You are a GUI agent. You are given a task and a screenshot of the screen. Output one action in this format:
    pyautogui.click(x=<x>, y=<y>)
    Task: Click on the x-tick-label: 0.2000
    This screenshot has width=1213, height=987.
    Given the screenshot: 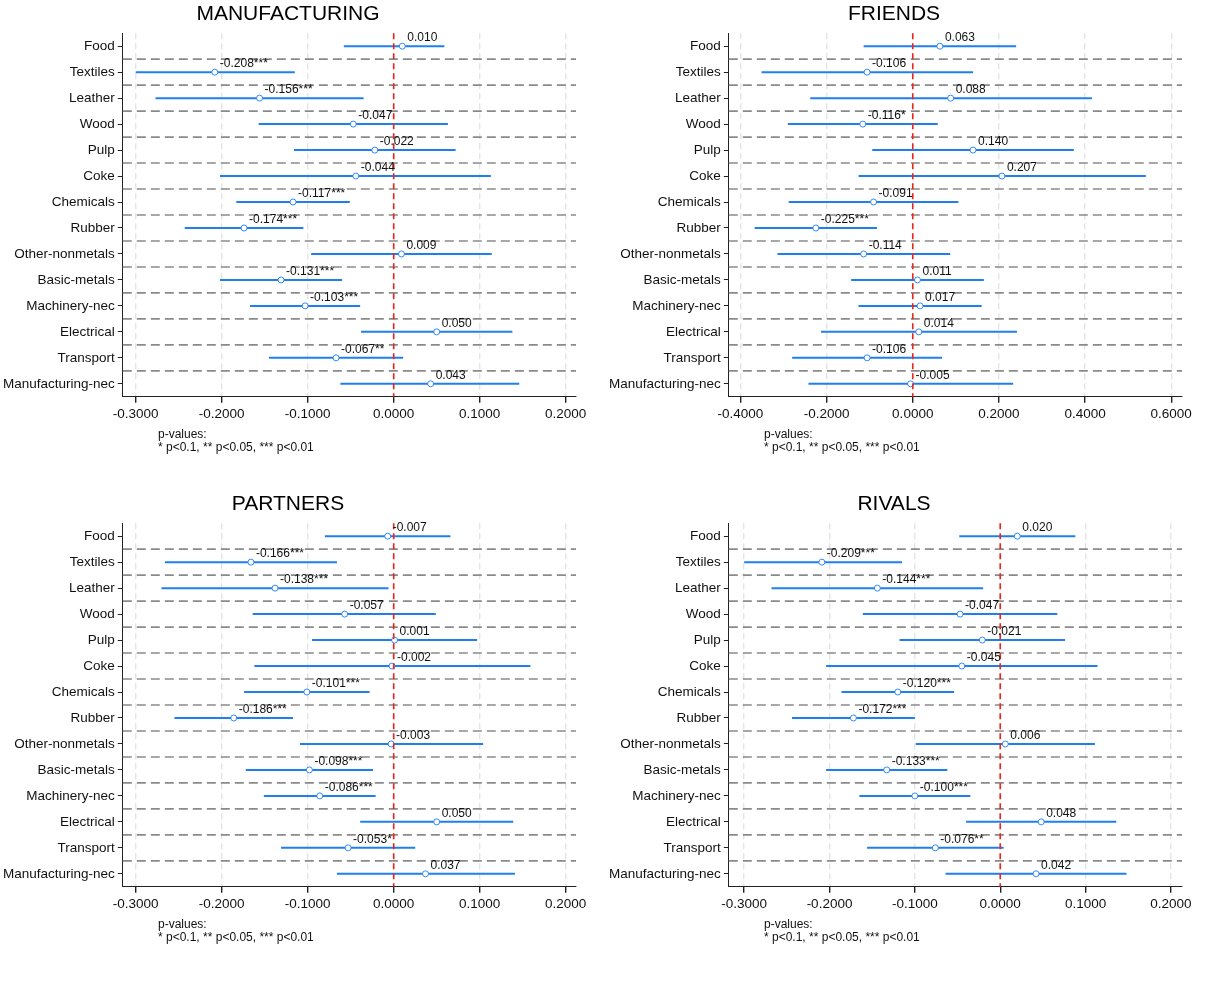 What is the action you would take?
    pyautogui.click(x=566, y=413)
    